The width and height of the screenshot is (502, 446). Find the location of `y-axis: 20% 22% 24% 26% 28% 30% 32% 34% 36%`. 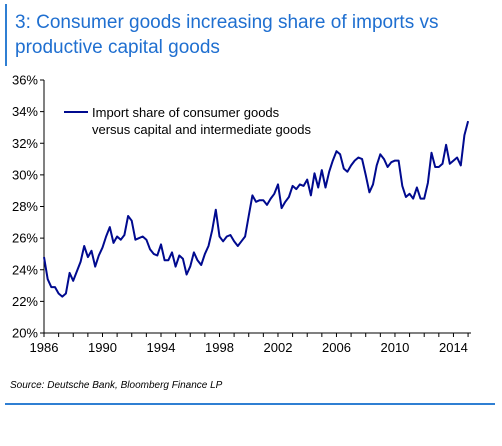

y-axis: 20% 22% 24% 26% 28% 30% 32% 34% 36% is located at coordinates (28, 207).